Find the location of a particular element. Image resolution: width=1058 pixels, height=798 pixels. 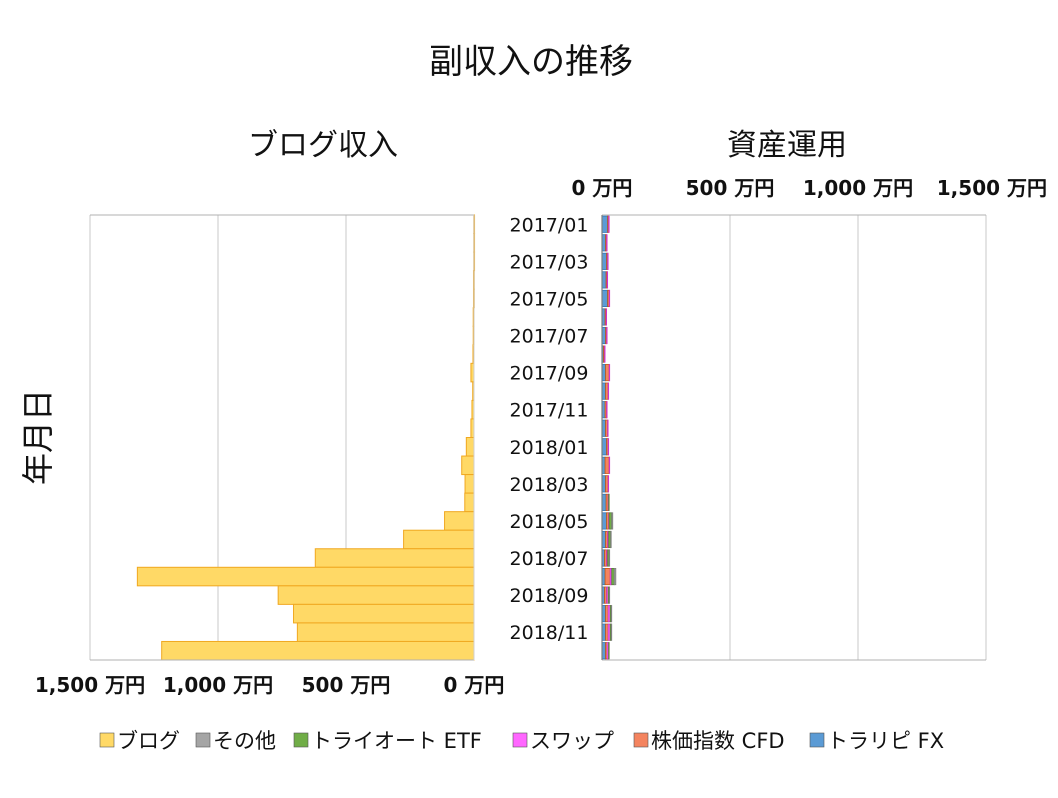

right-bar-2018/12-s3 is located at coordinates (609, 651).